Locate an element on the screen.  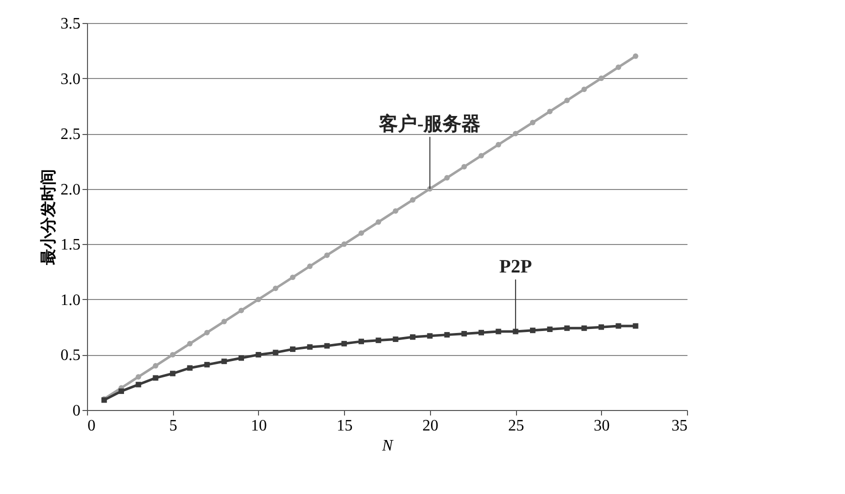
x-tick-label: 10 is located at coordinates (258, 426).